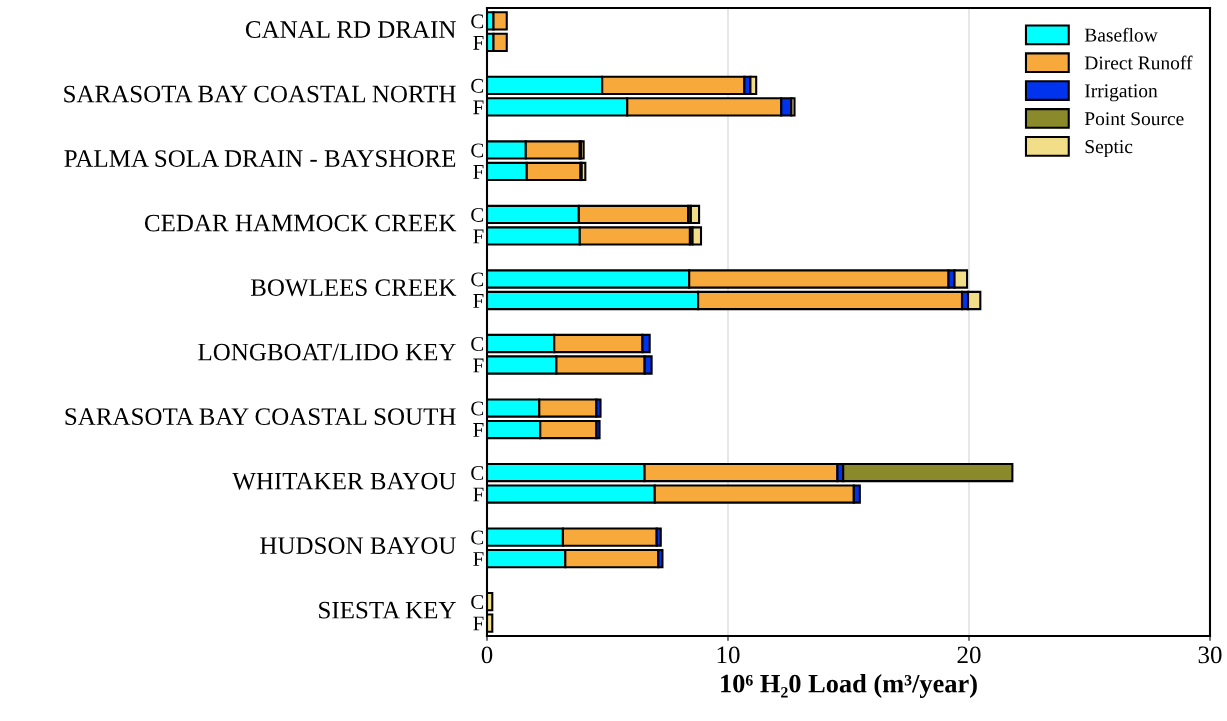  I want to click on legend-label: Septic, so click(1109, 149).